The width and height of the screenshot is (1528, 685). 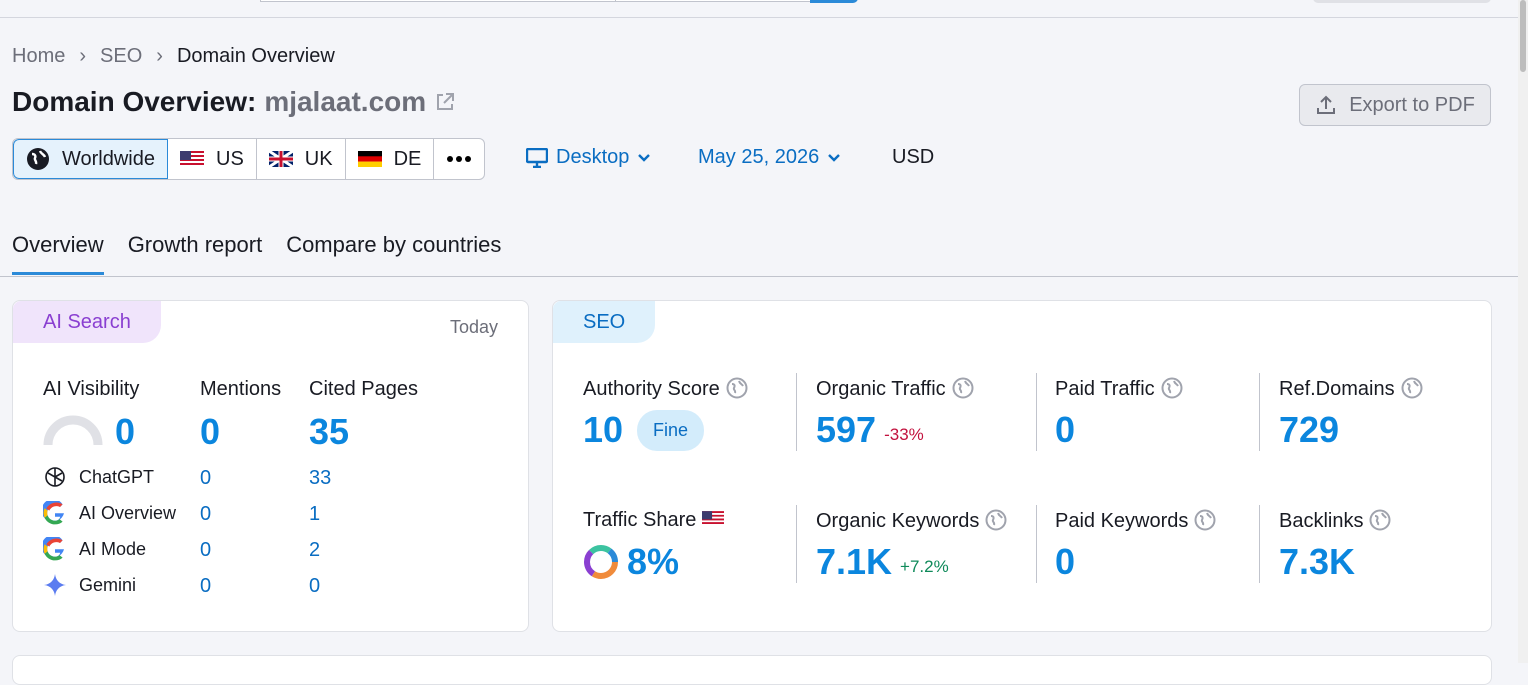 I want to click on more-button, so click(x=459, y=159).